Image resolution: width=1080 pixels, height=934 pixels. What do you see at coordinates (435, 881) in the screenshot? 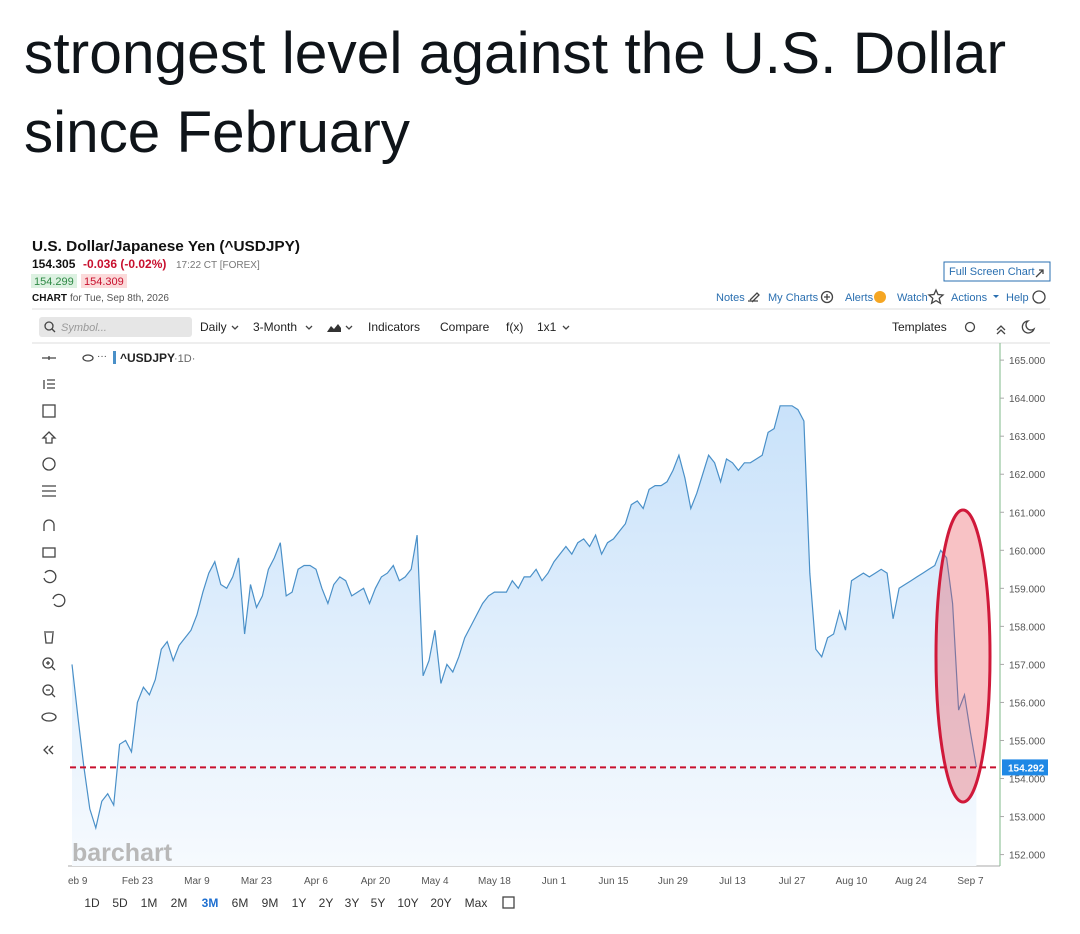
I see `x-tick-label: May 4` at bounding box center [435, 881].